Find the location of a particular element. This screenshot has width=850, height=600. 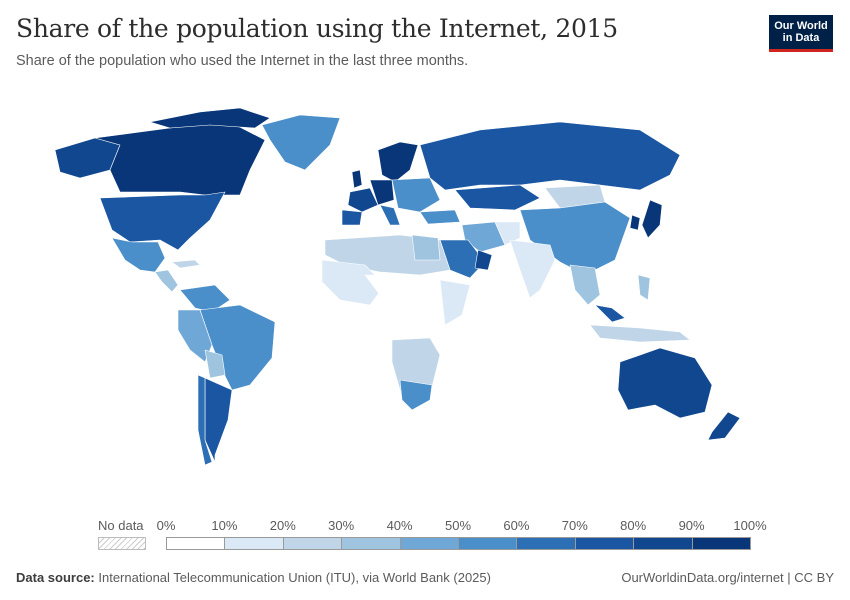

legend-tick-label: 10% is located at coordinates (224, 525).